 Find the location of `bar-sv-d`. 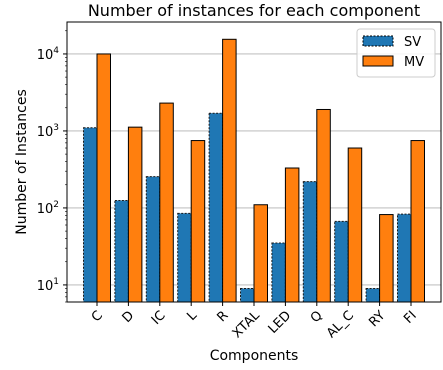

bar-sv-d is located at coordinates (121, 251).